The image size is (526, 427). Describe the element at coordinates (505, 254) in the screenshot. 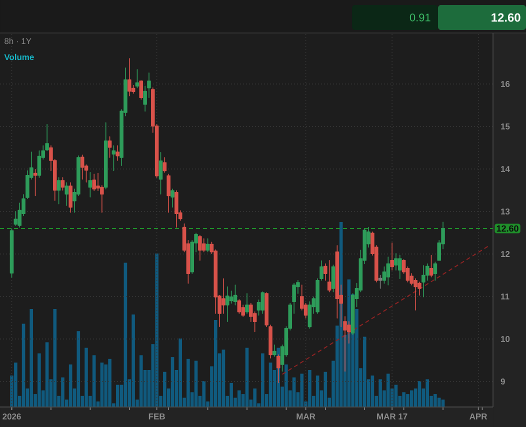

I see `y-tick-label: 12` at that location.